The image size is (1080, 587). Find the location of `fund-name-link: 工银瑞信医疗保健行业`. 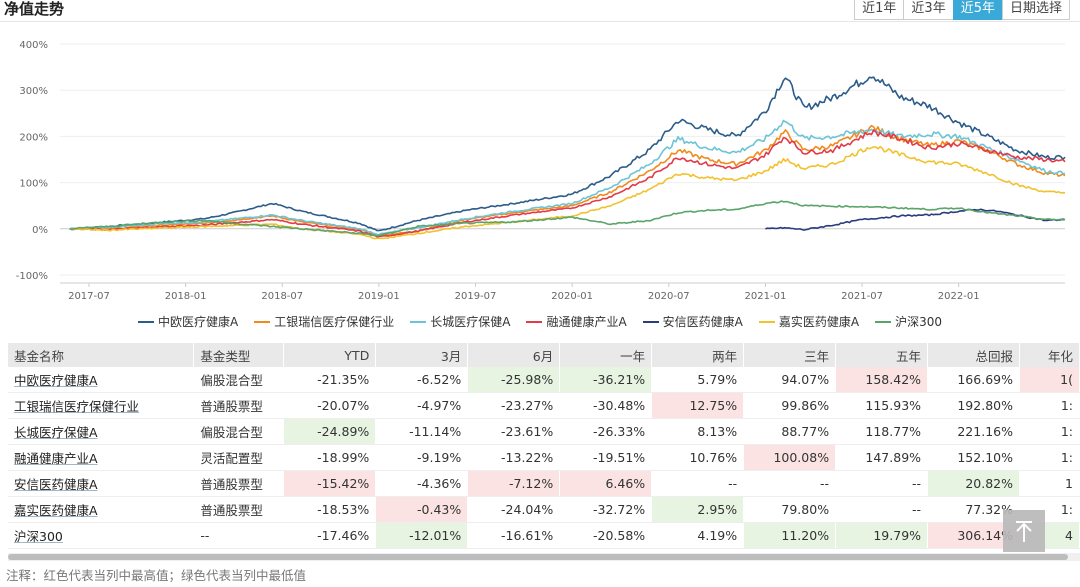

fund-name-link: 工银瑞信医疗保健行业 is located at coordinates (77, 406).